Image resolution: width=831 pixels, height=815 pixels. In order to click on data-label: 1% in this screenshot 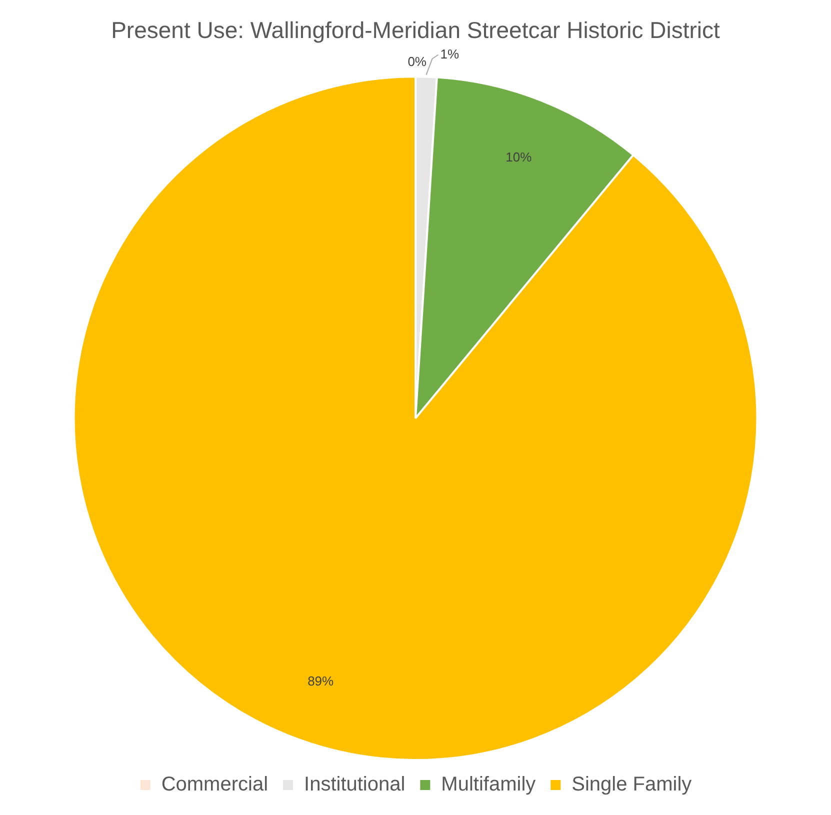, I will do `click(450, 54)`.